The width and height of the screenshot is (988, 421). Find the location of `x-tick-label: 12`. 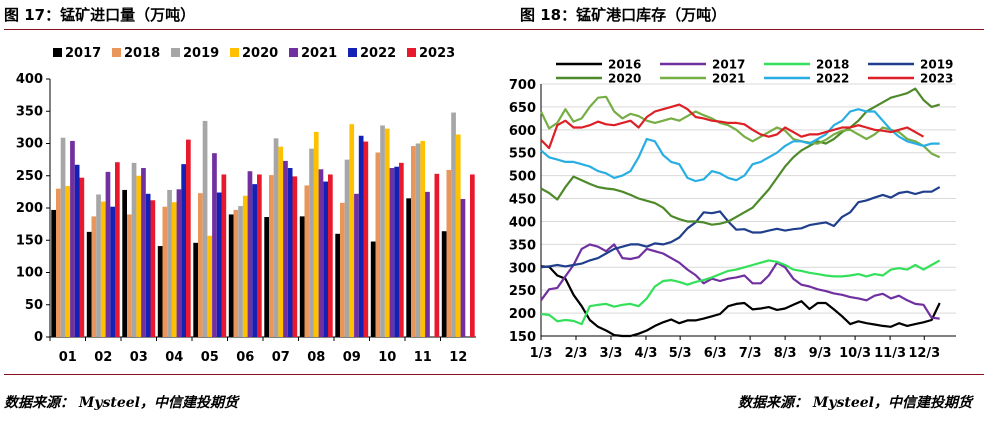

x-tick-label: 12 is located at coordinates (458, 357).